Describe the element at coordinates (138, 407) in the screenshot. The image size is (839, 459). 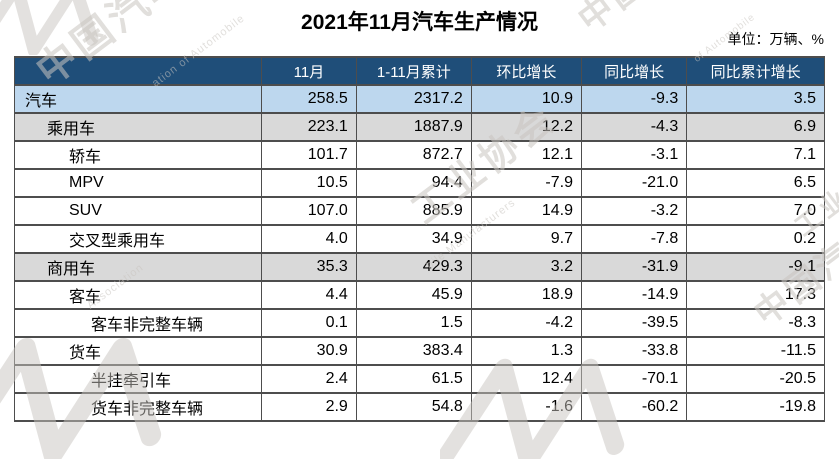
I see `category-cell: 货车非完整车辆` at that location.